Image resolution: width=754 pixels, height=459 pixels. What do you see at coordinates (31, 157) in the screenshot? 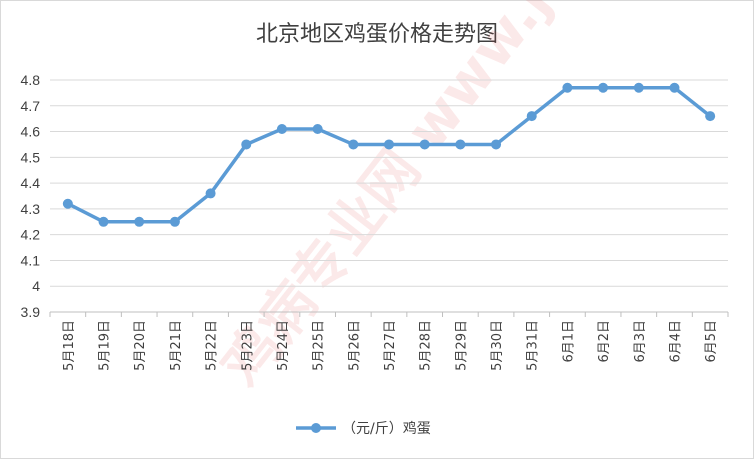
I see `y-tick-label: 4.5` at bounding box center [31, 157].